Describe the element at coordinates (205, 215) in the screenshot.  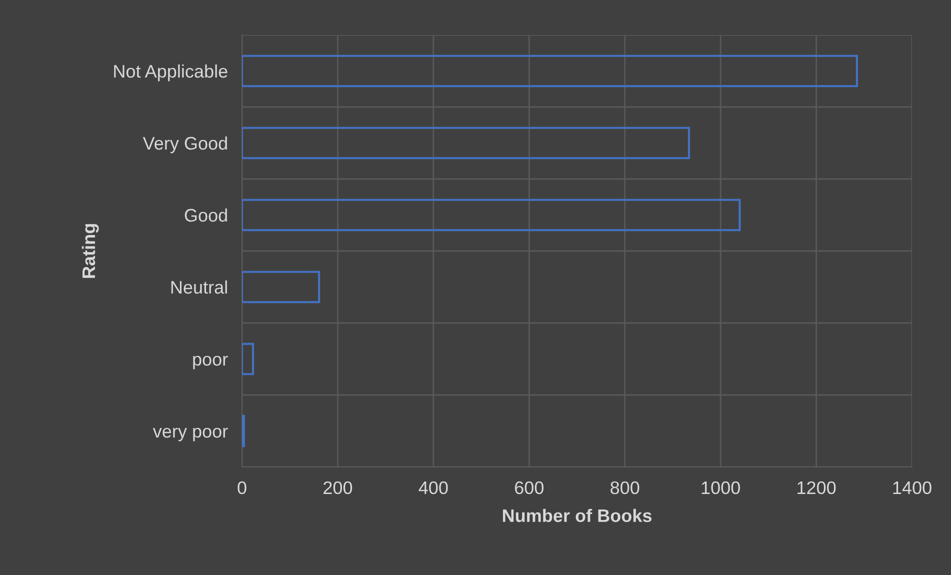
I see `y-tick-label: Good` at that location.